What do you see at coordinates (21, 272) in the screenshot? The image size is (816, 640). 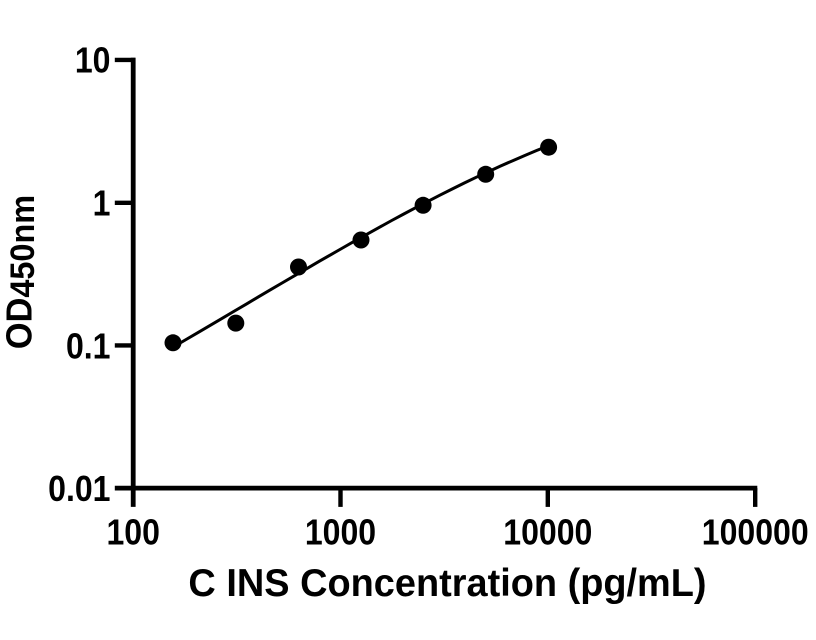 I see `svg-text: OD450nm` at bounding box center [21, 272].